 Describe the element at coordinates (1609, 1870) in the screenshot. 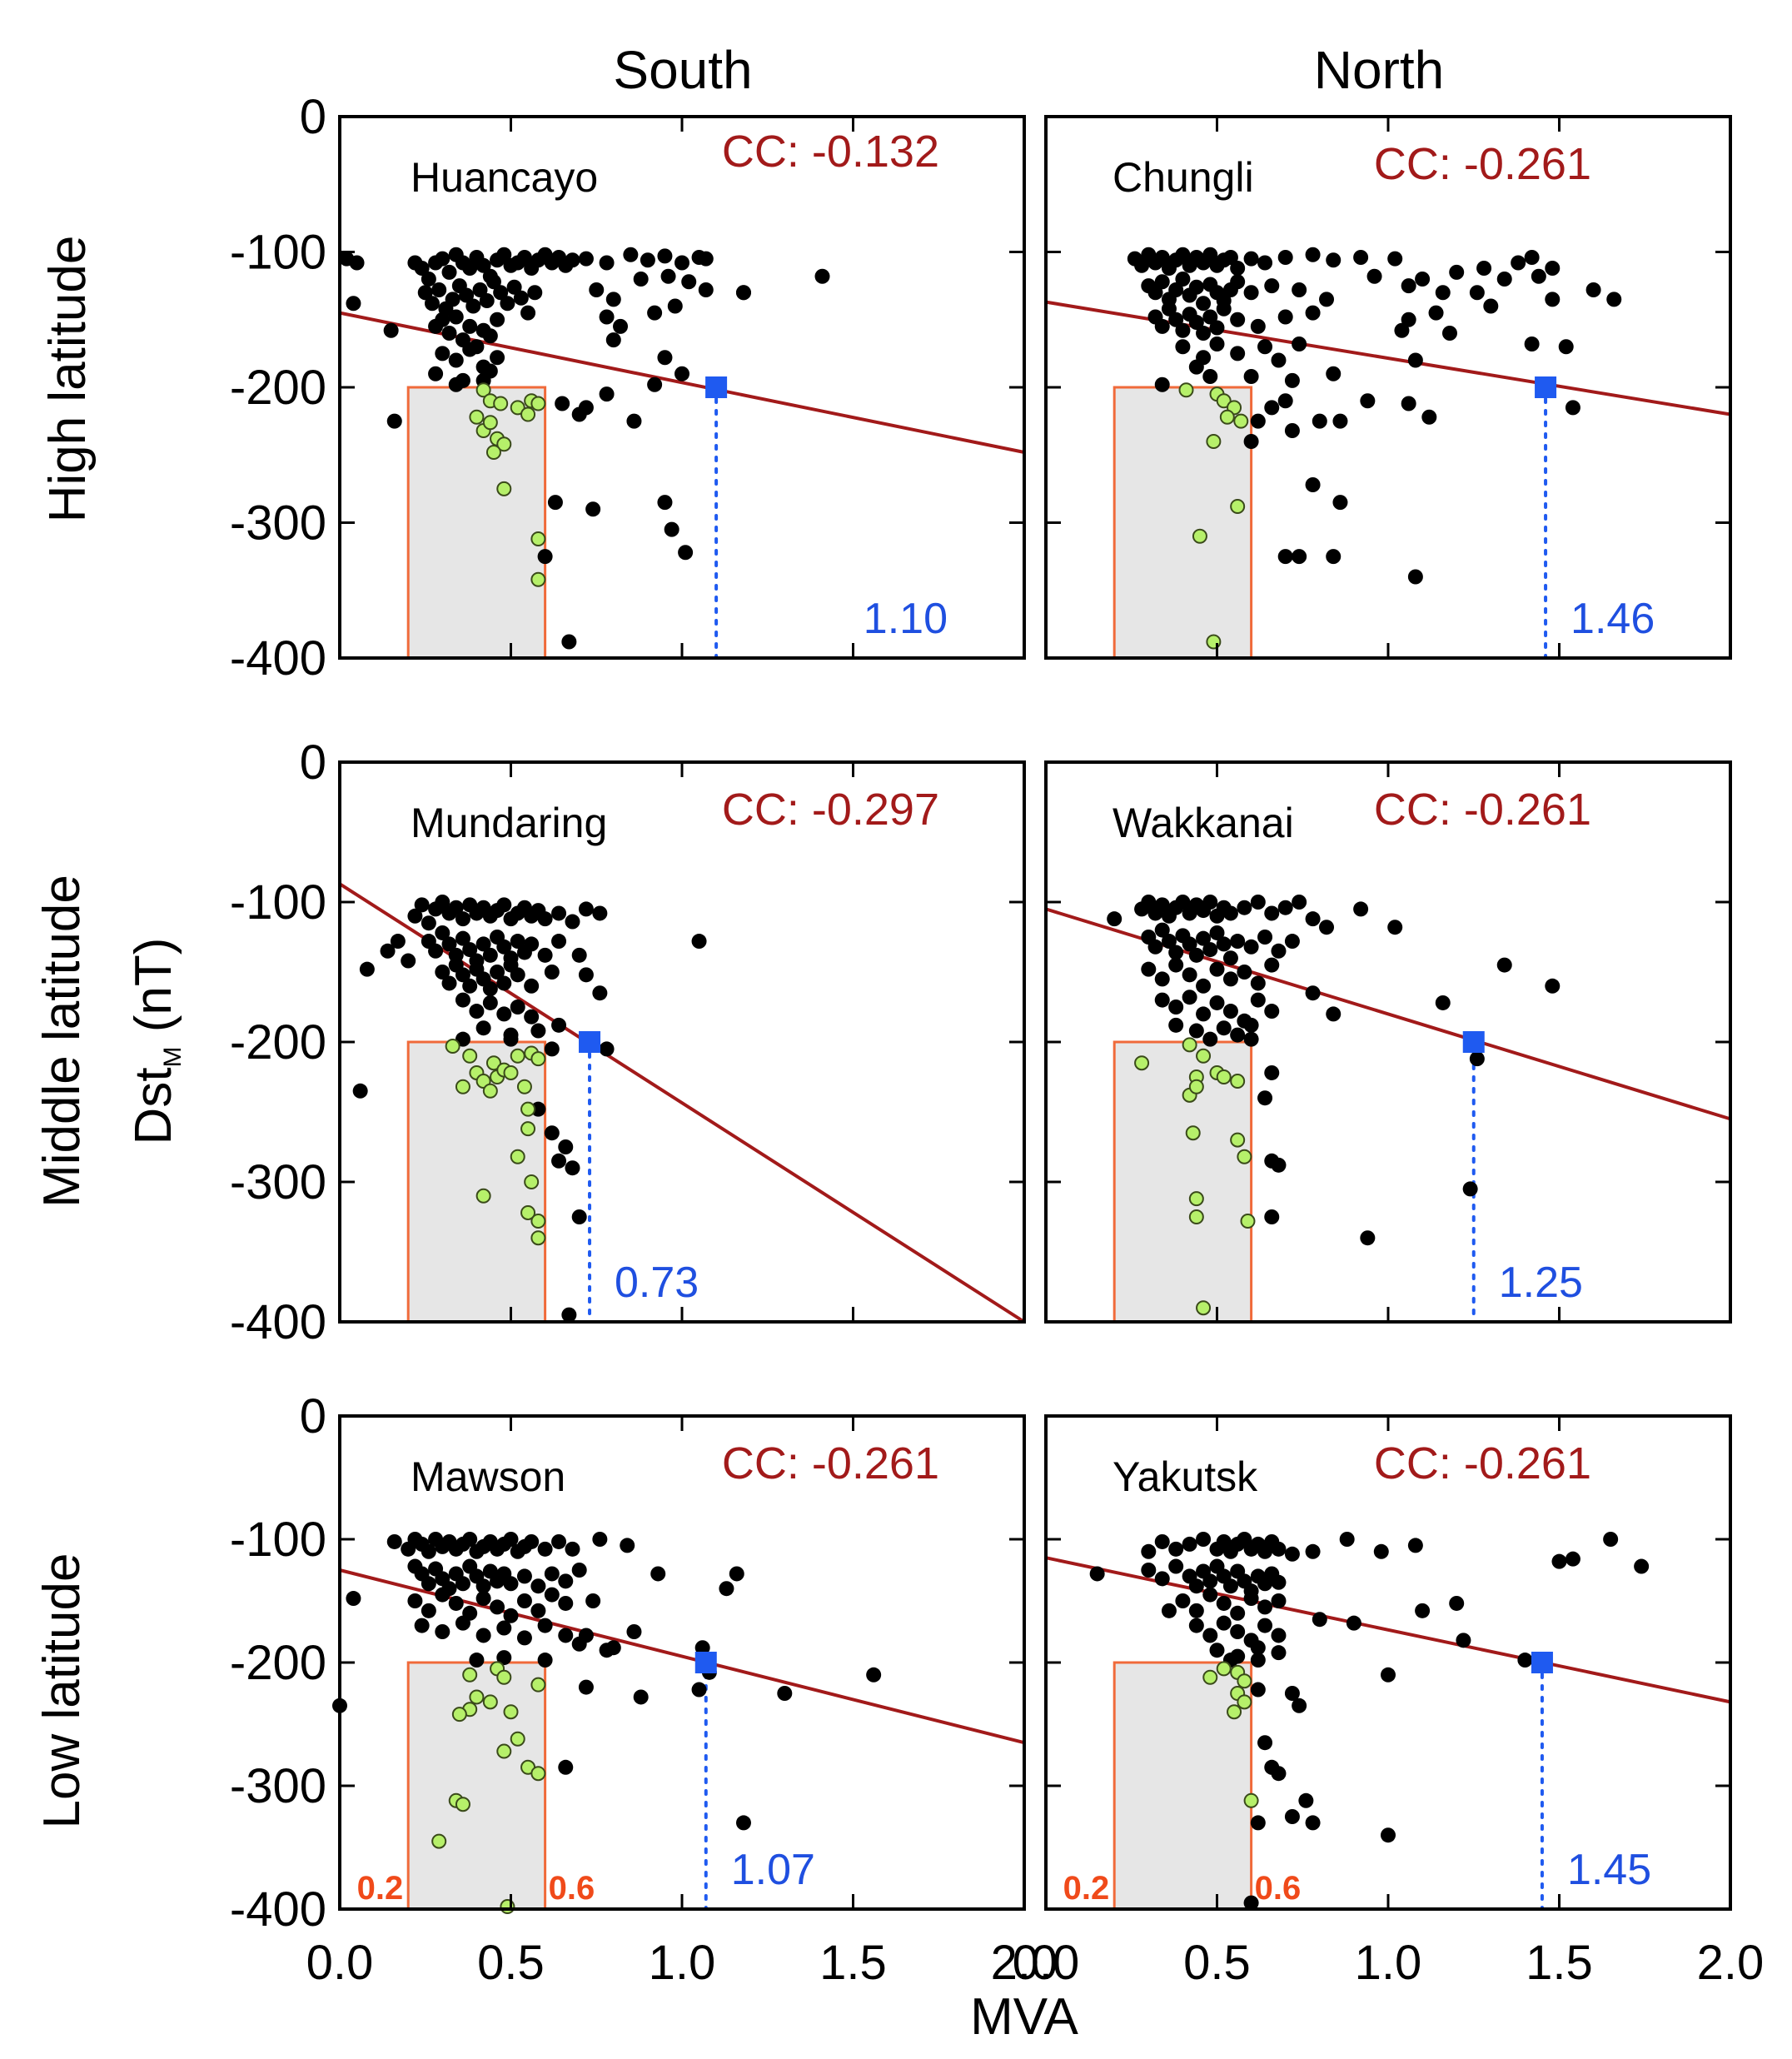

I see `mva-value-label: 1.45` at that location.